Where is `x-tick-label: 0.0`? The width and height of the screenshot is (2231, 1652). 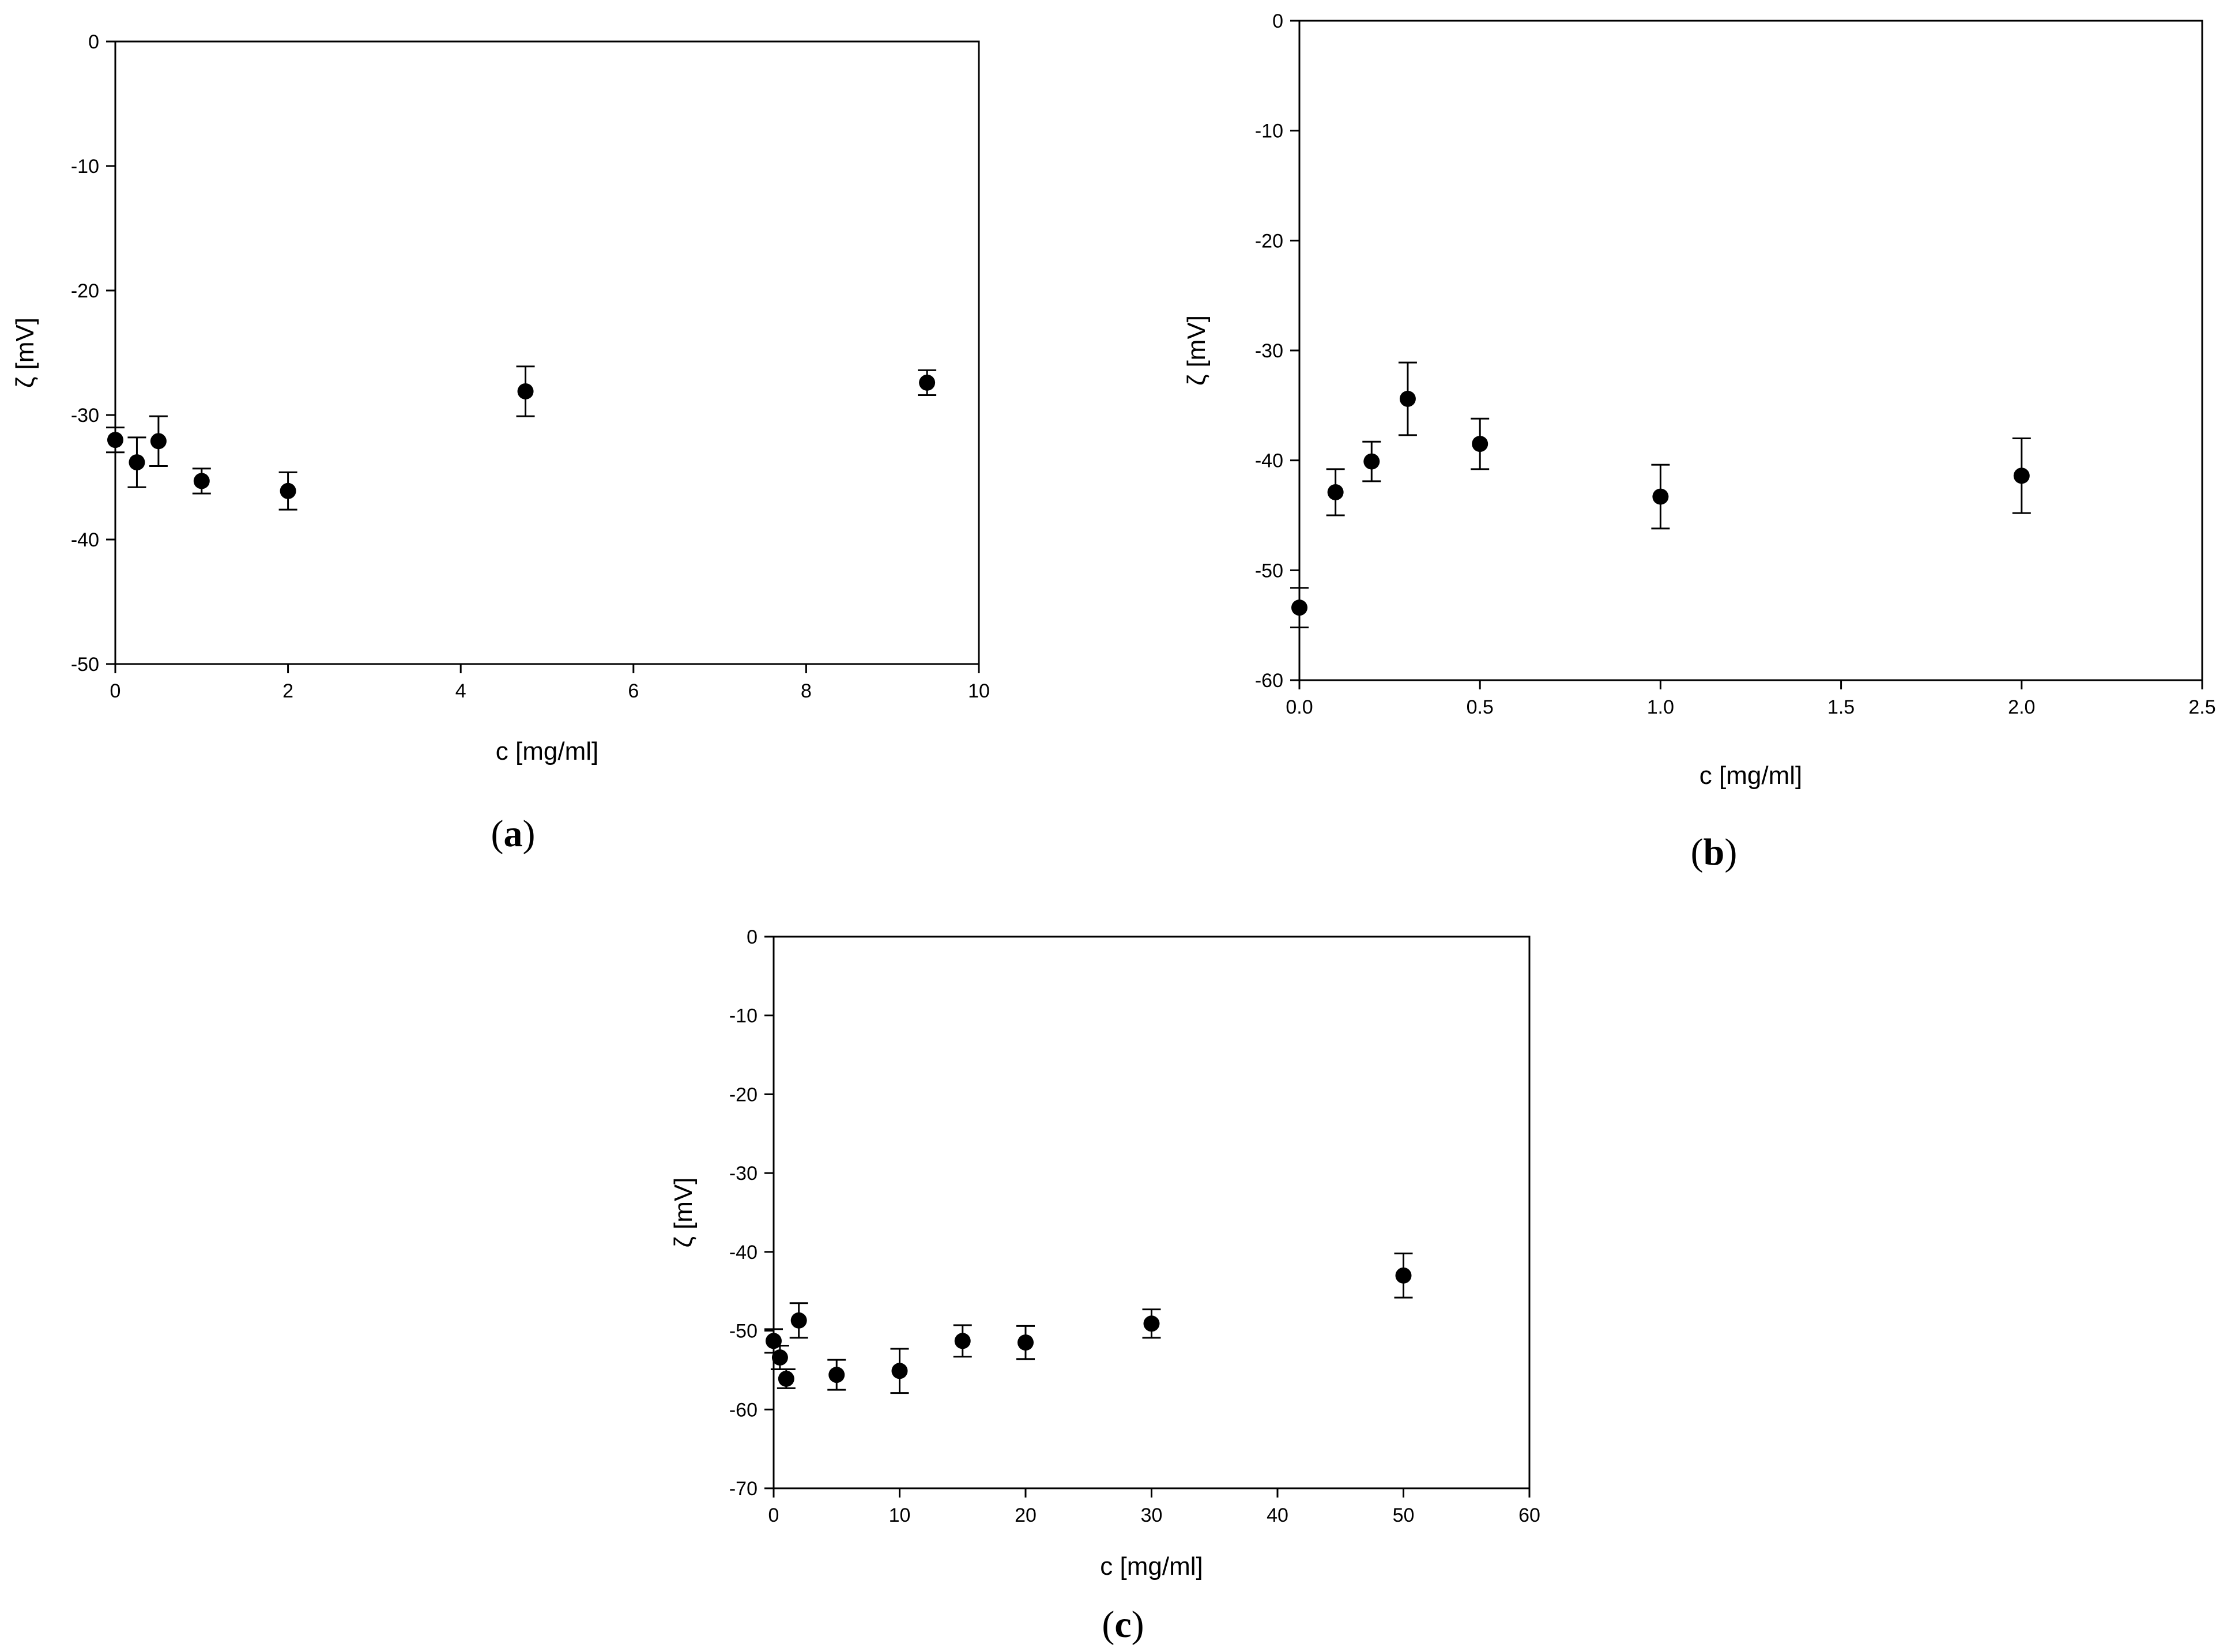 x-tick-label: 0.0 is located at coordinates (1299, 707).